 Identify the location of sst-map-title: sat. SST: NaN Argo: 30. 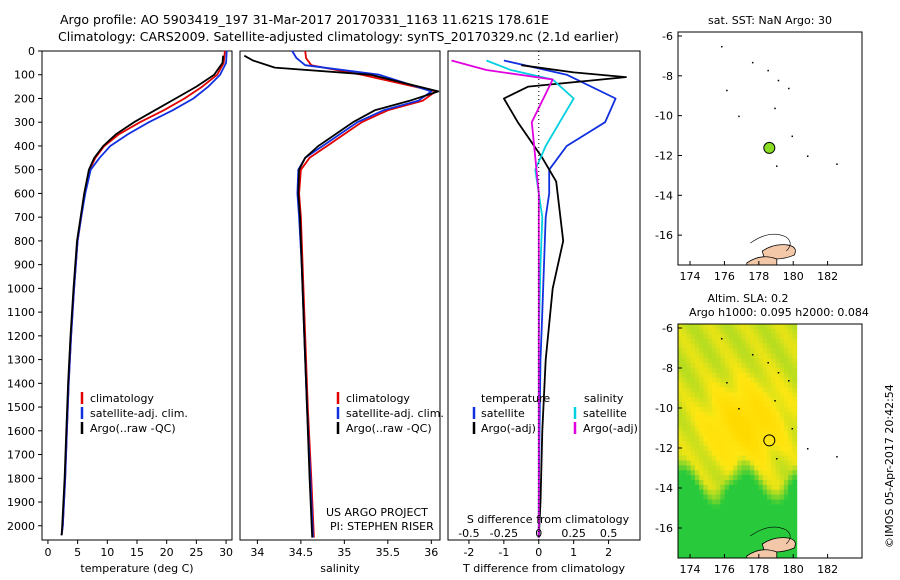
(770, 20).